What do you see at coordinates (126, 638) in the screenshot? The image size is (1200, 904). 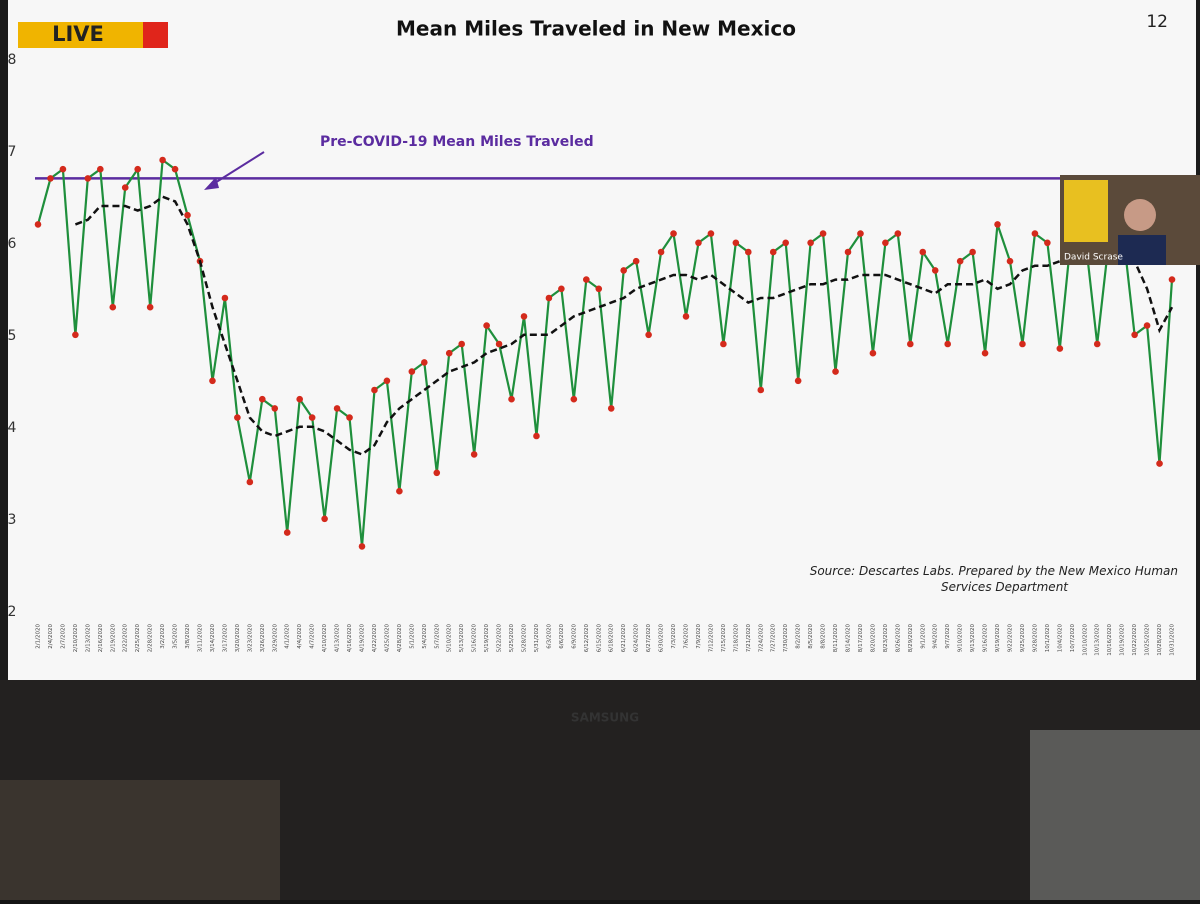 I see `x-tick-label: 2/22/2020` at bounding box center [126, 638].